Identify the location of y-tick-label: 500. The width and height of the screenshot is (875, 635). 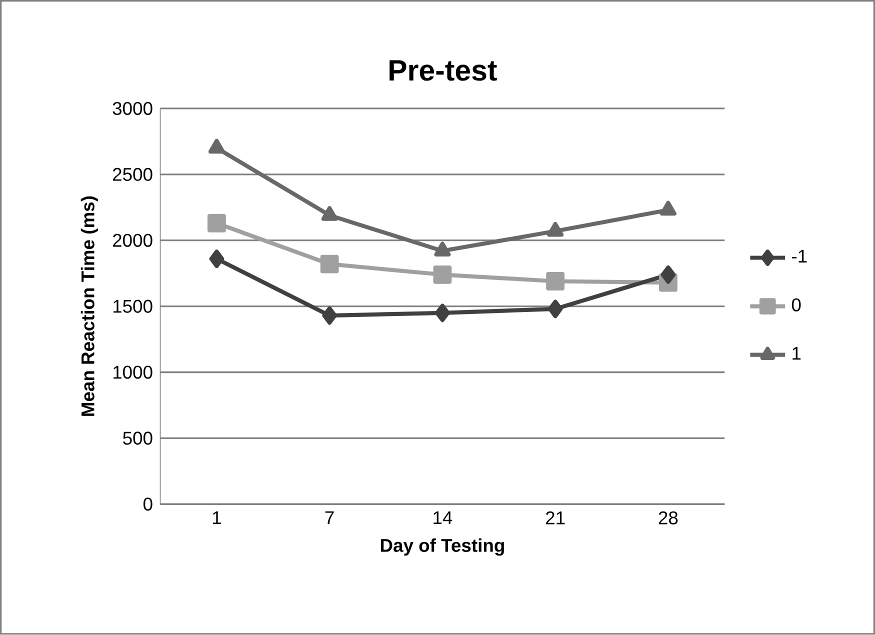
(137, 438).